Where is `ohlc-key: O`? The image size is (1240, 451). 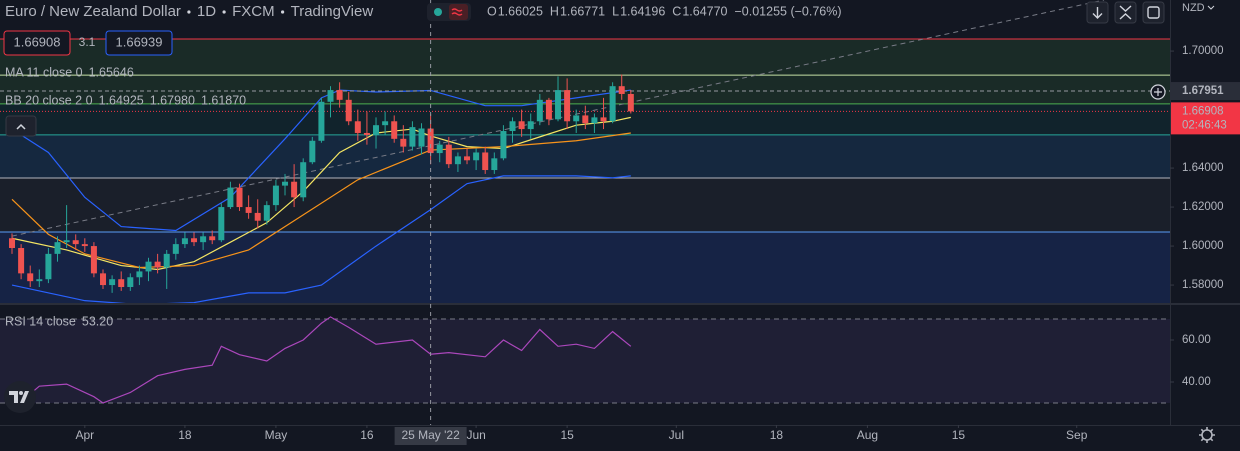
ohlc-key: O is located at coordinates (492, 11).